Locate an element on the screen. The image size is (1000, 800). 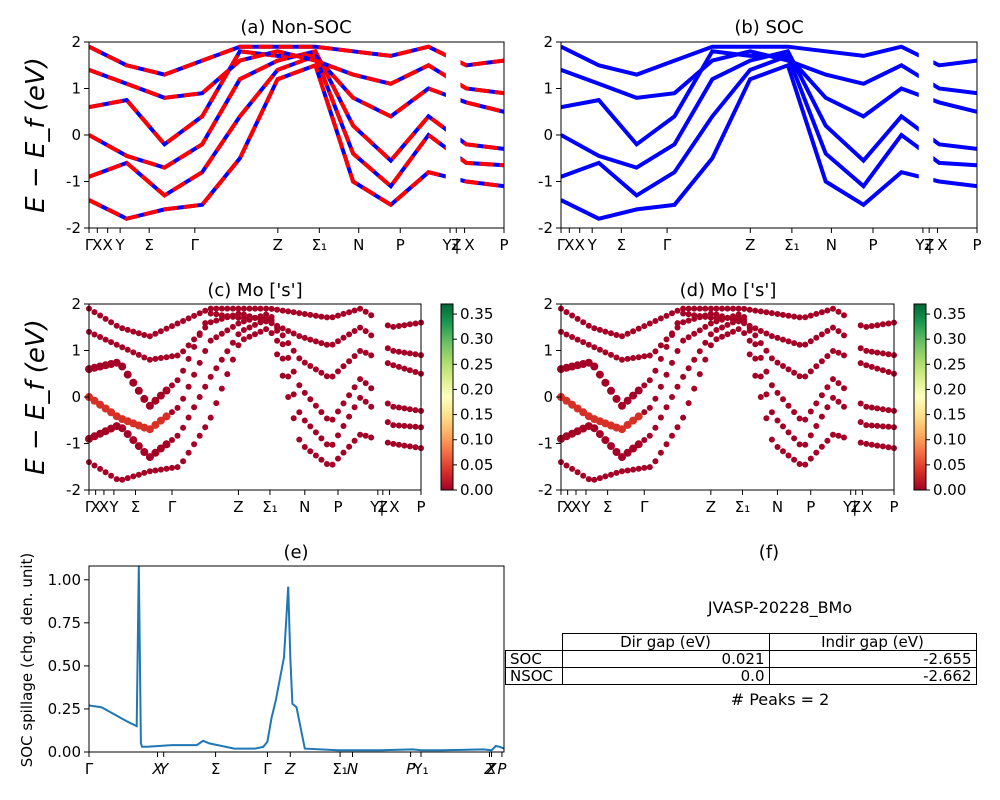
y-tick-label: 2 is located at coordinates (548, 42).